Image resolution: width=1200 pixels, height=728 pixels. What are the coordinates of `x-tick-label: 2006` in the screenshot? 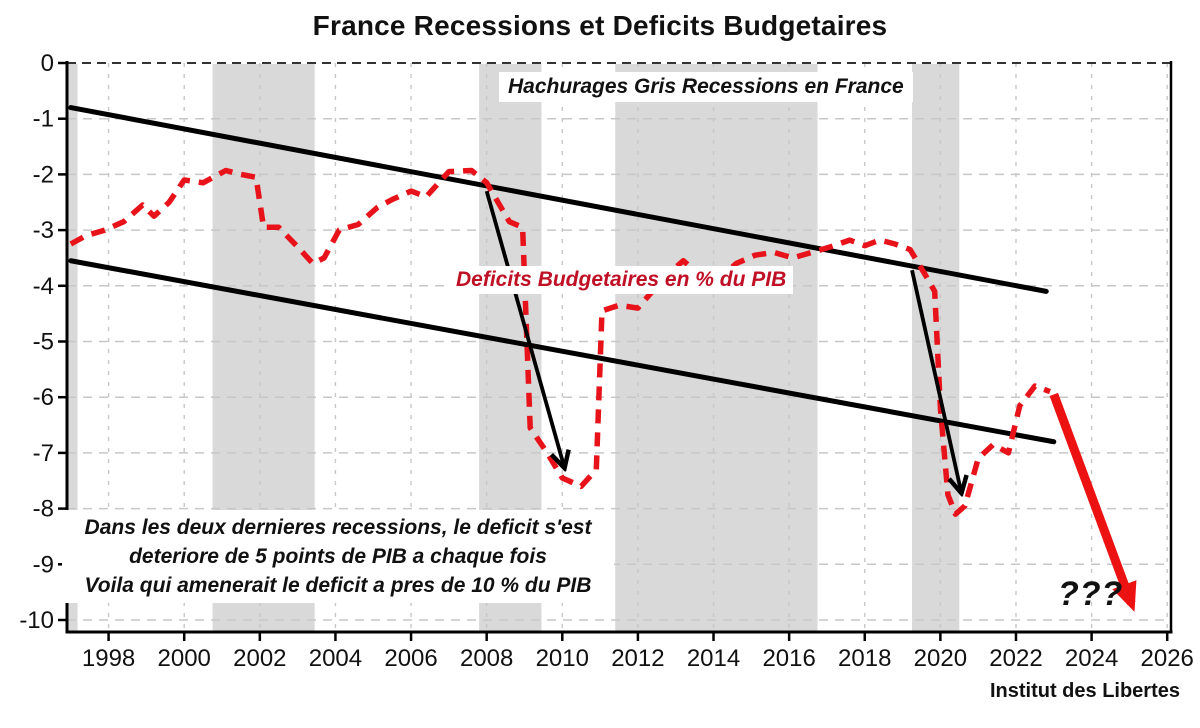 It's located at (410, 658).